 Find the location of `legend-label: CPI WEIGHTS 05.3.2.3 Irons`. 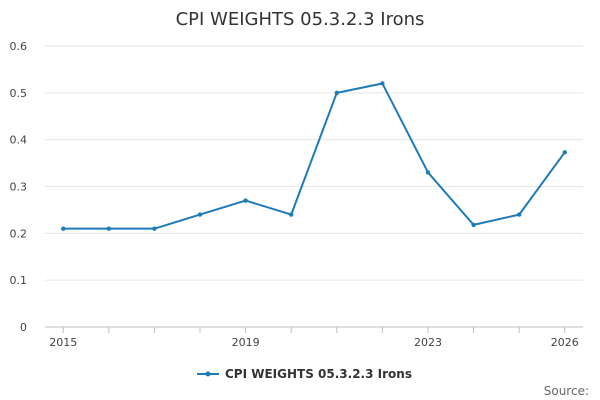

legend-label: CPI WEIGHTS 05.3.2.3 Irons is located at coordinates (318, 374).